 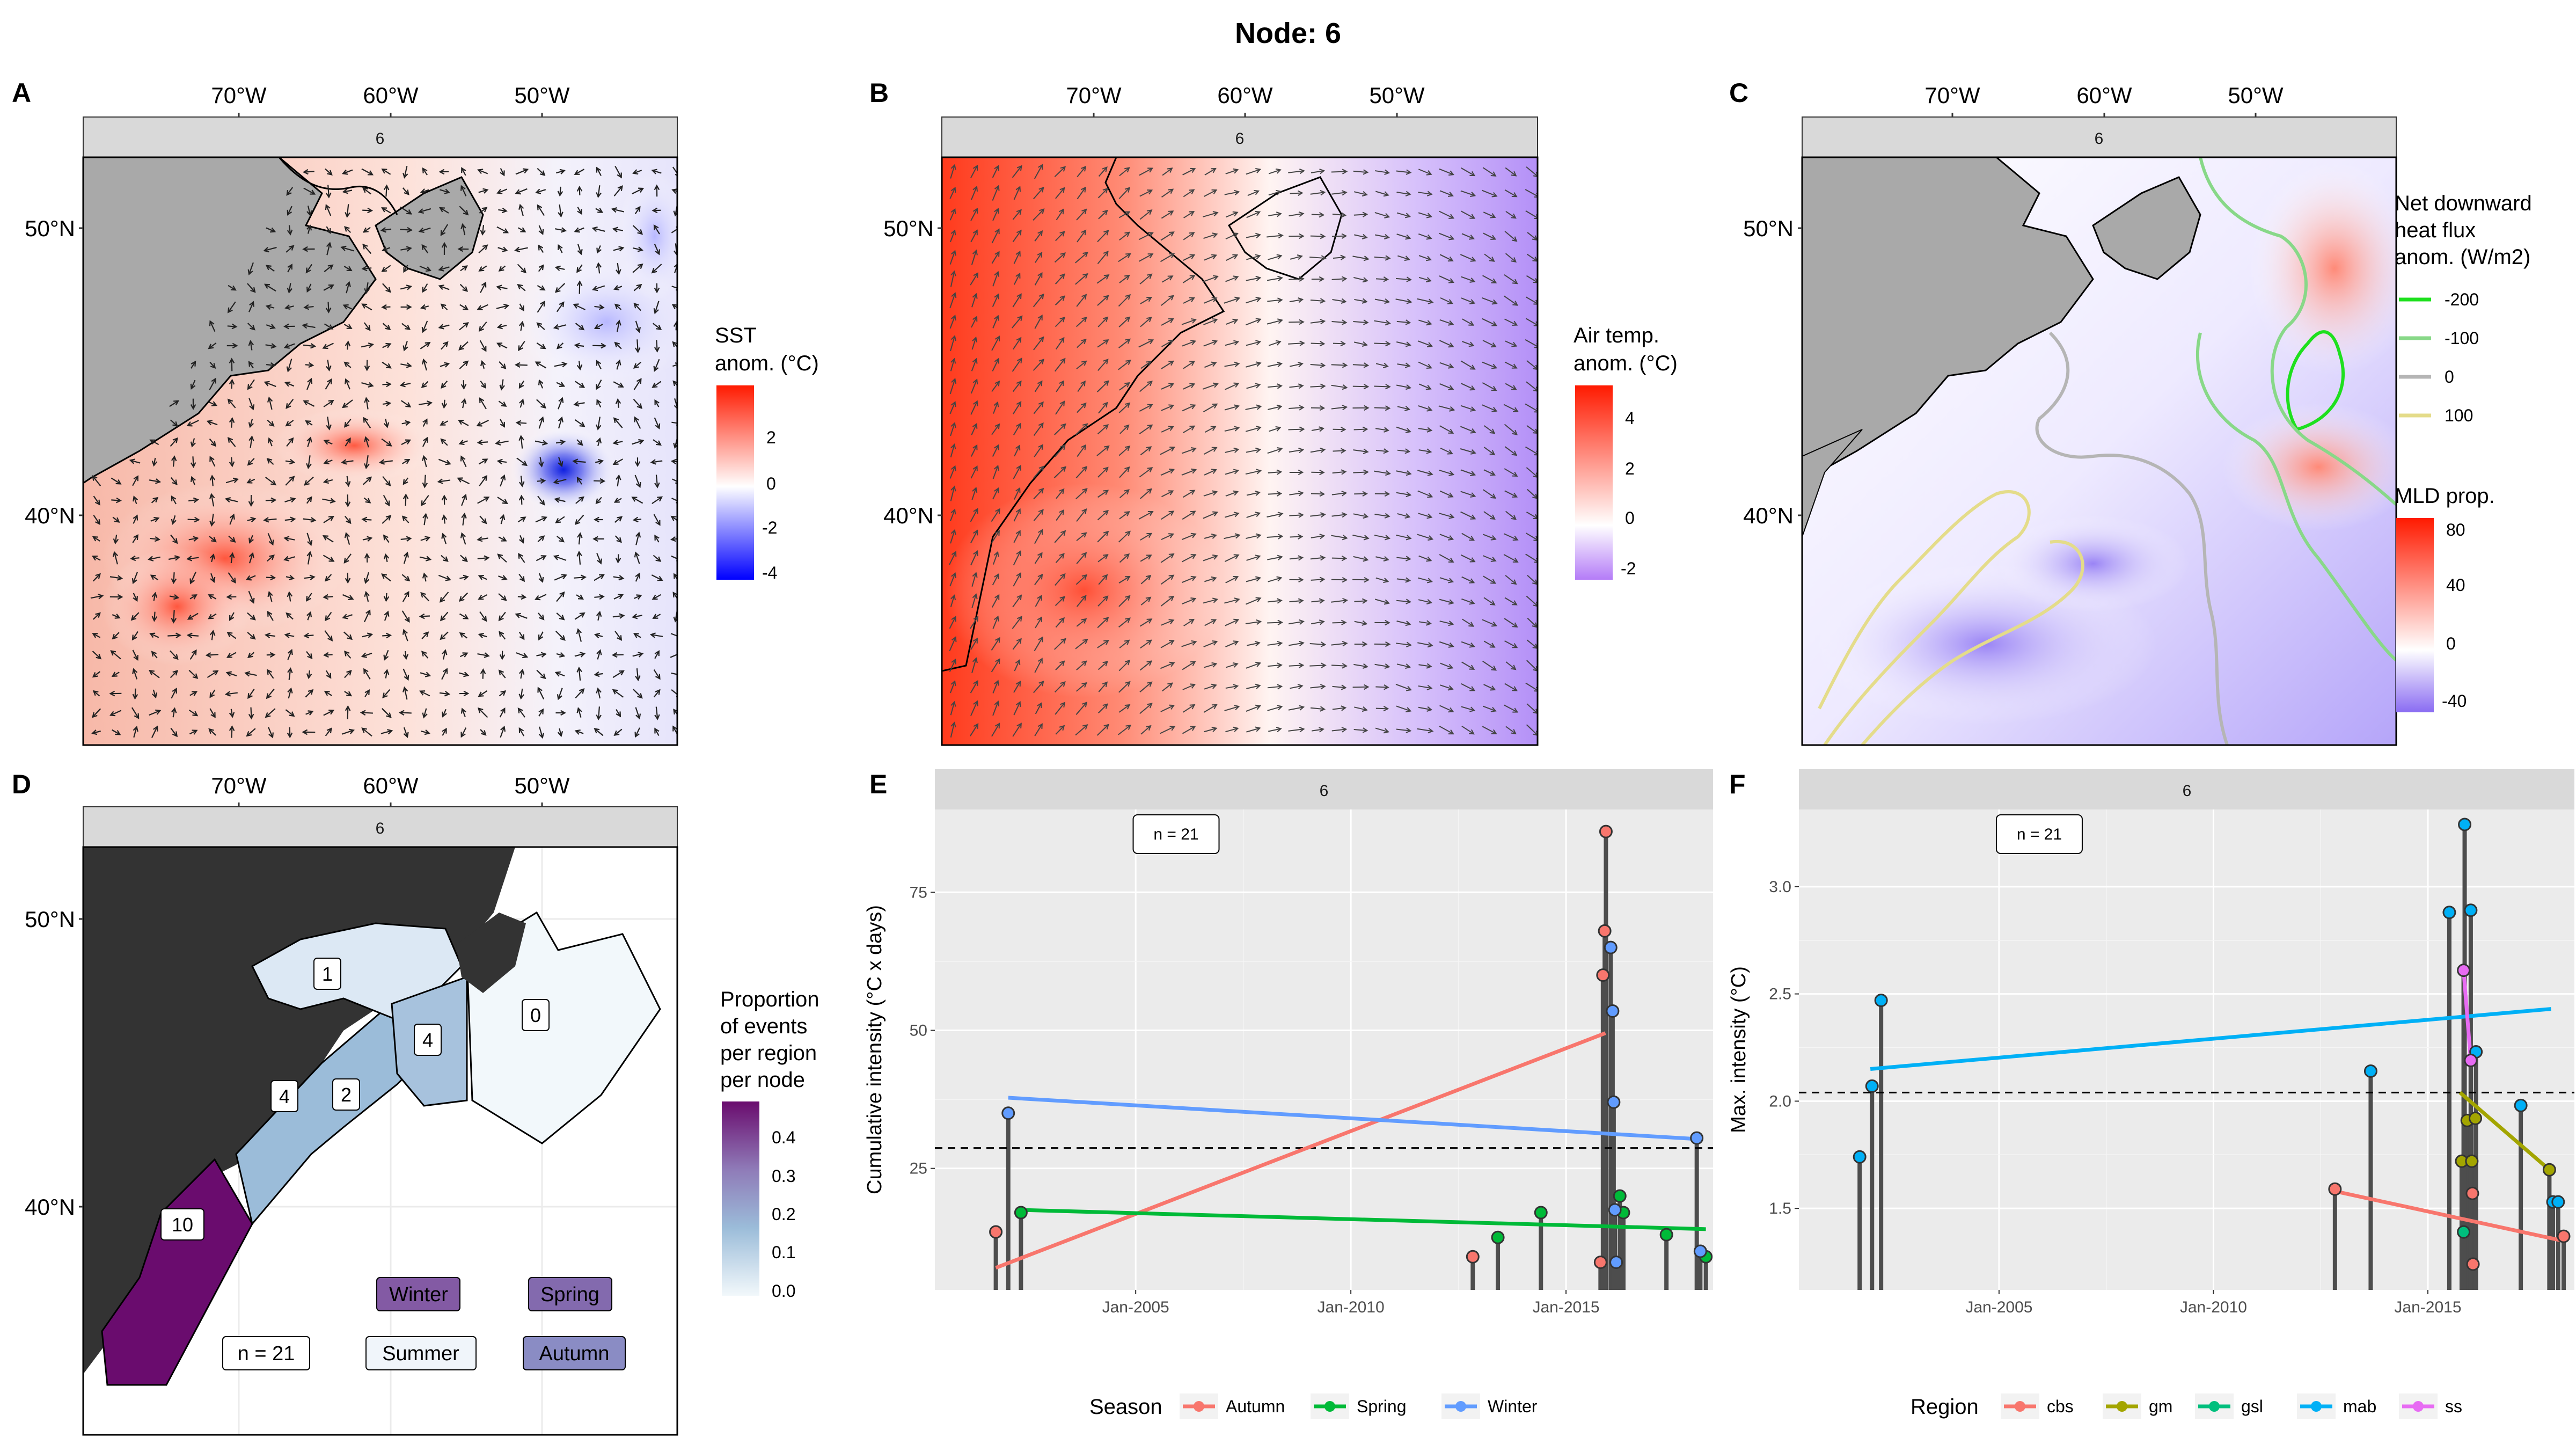 I want to click on legend-title-line: anom. (W/m2), so click(x=2462, y=257).